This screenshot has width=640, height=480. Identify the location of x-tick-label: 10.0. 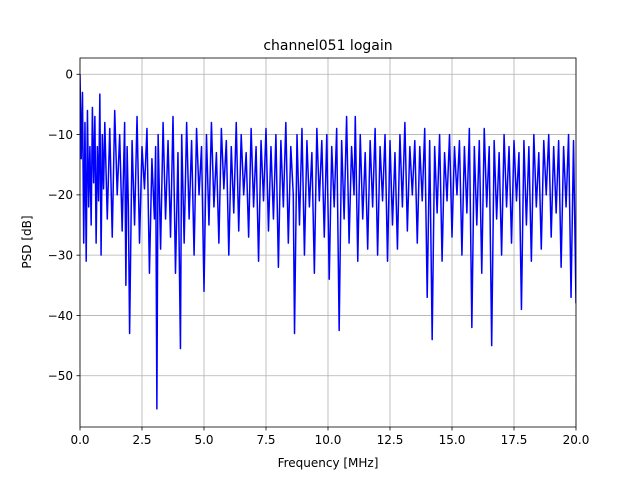
(328, 440).